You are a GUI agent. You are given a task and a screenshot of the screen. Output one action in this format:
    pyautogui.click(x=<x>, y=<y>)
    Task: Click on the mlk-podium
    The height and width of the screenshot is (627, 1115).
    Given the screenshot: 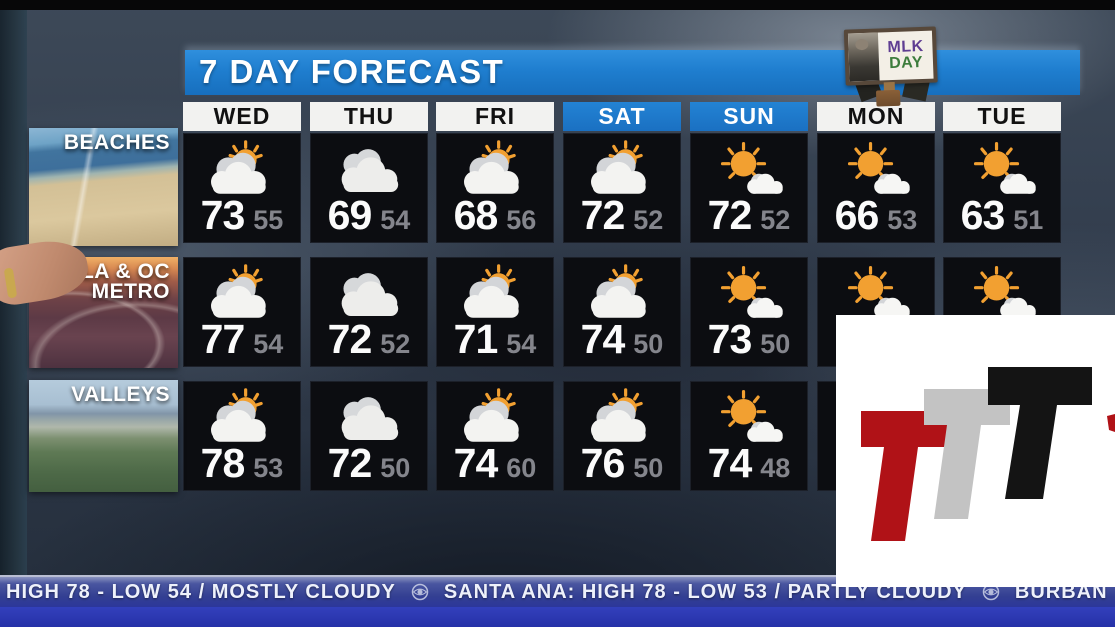 What is the action you would take?
    pyautogui.click(x=888, y=98)
    